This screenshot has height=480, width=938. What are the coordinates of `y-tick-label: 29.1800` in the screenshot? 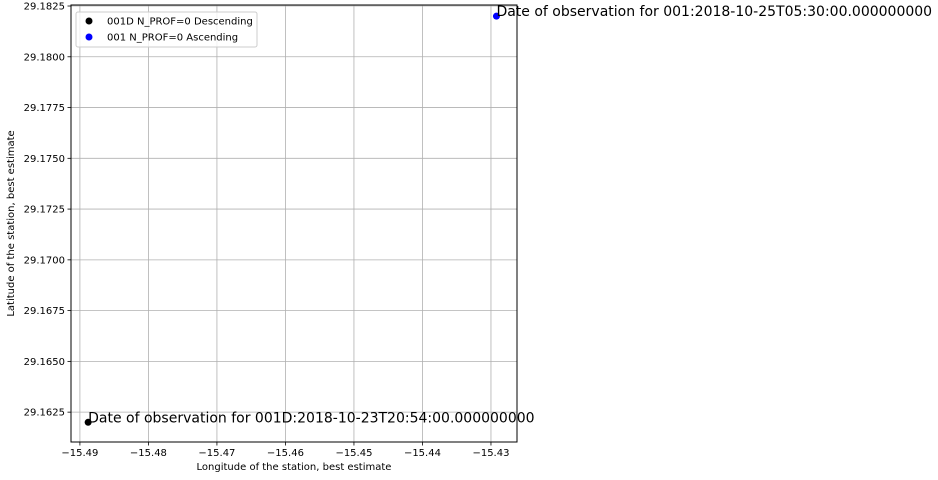 It's located at (44, 57).